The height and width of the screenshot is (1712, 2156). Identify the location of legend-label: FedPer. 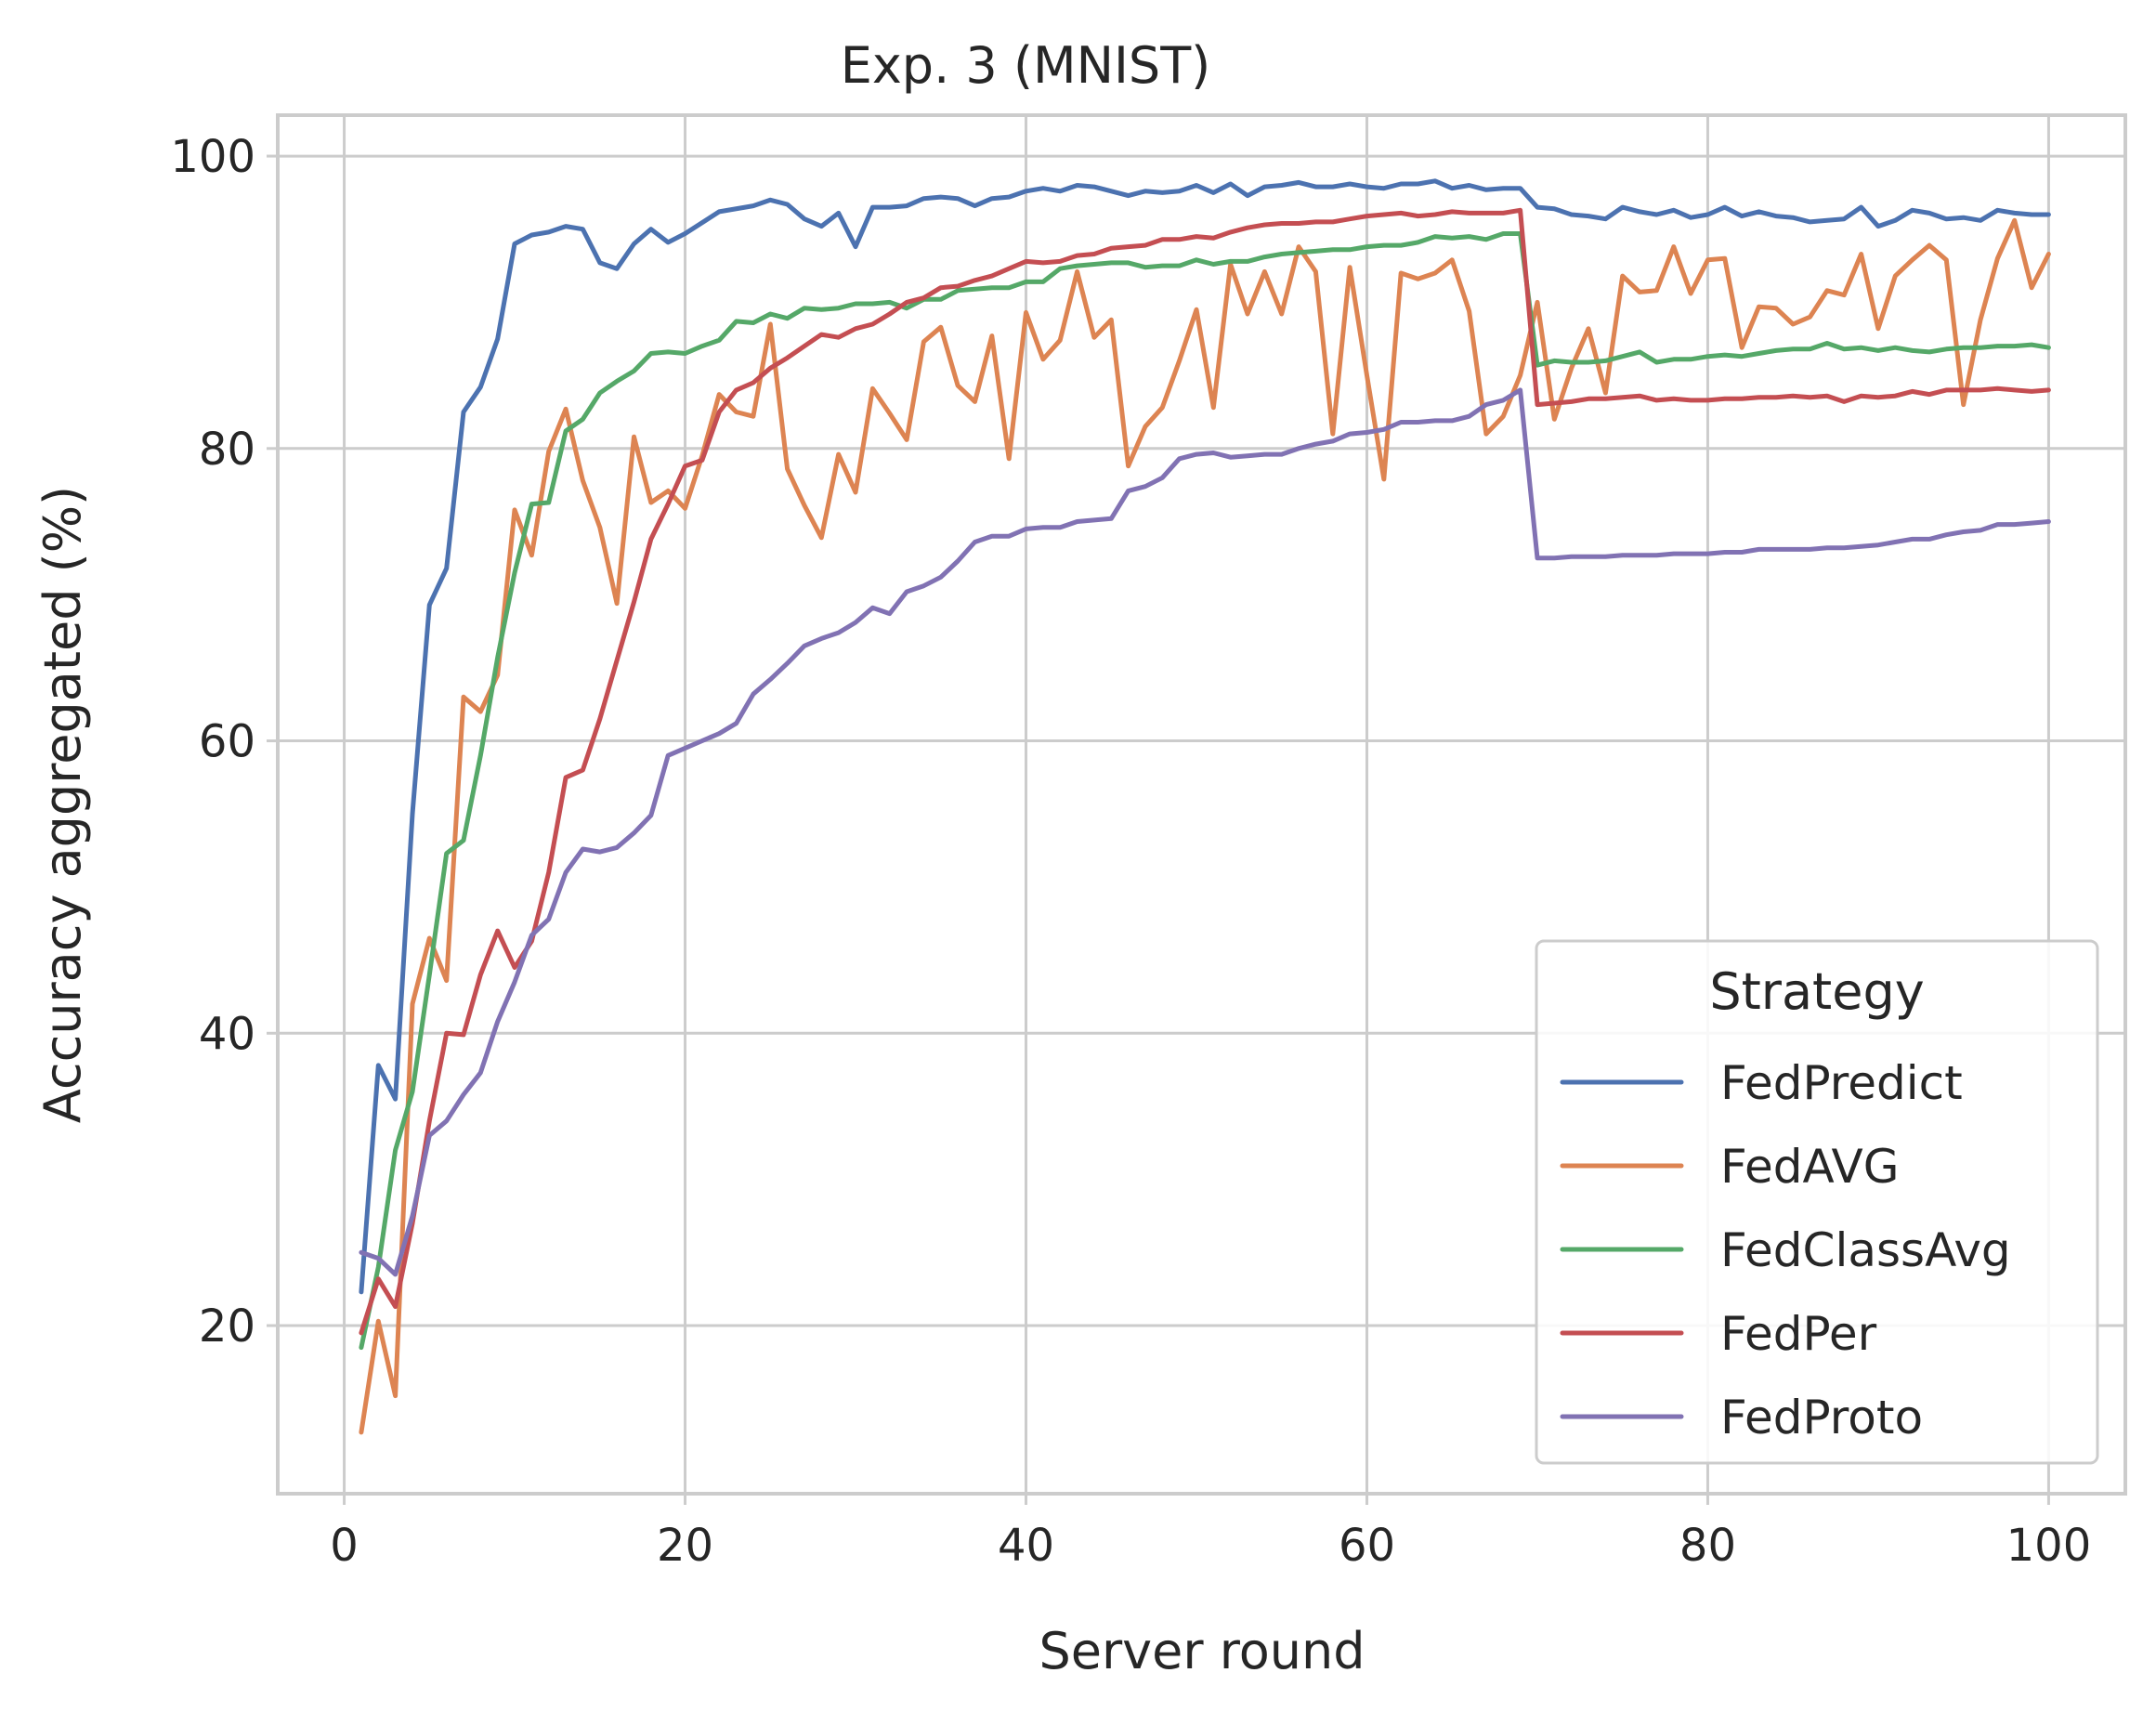
(1798, 1334).